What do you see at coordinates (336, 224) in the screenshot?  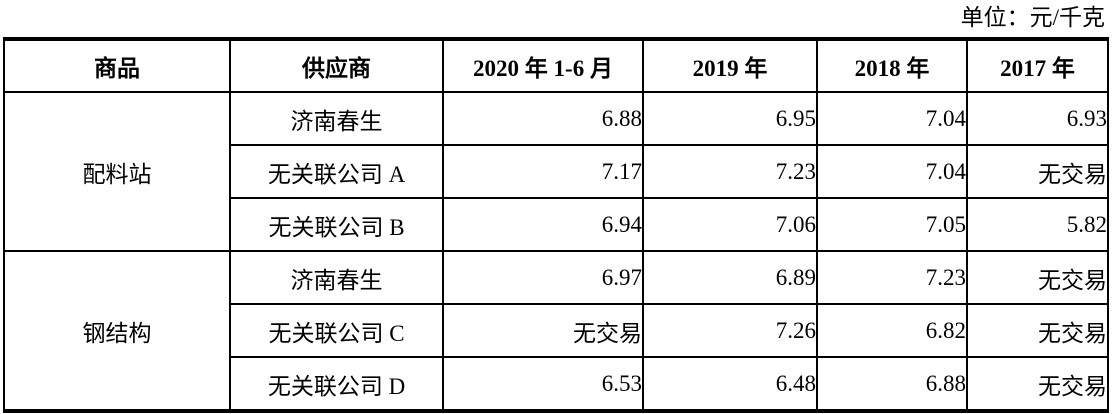 I see `supplier-cell: 无关联公司 B` at bounding box center [336, 224].